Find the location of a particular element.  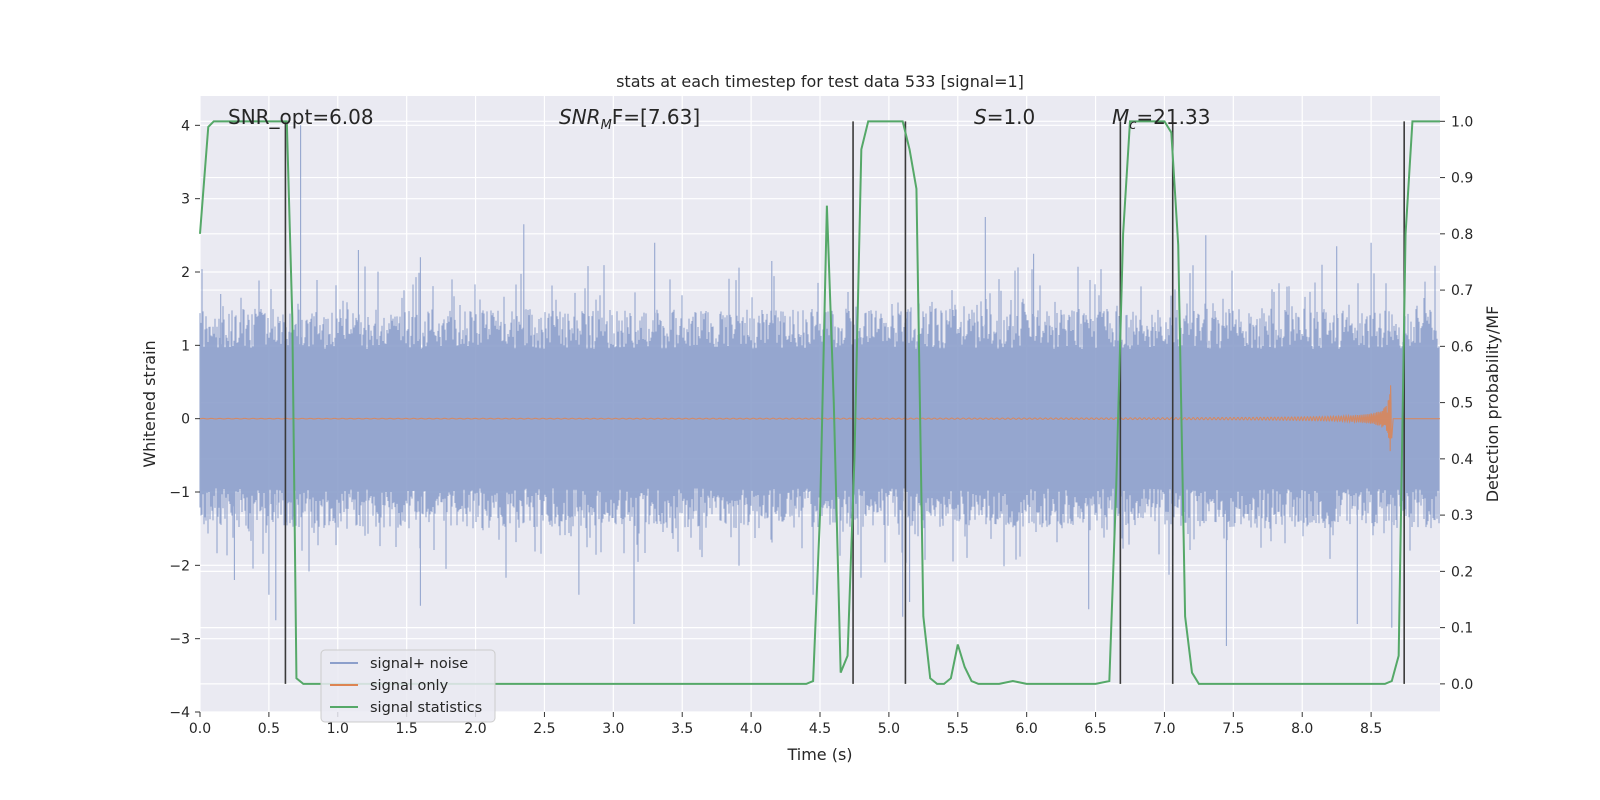

y-tick-label: 3 is located at coordinates (185, 200).